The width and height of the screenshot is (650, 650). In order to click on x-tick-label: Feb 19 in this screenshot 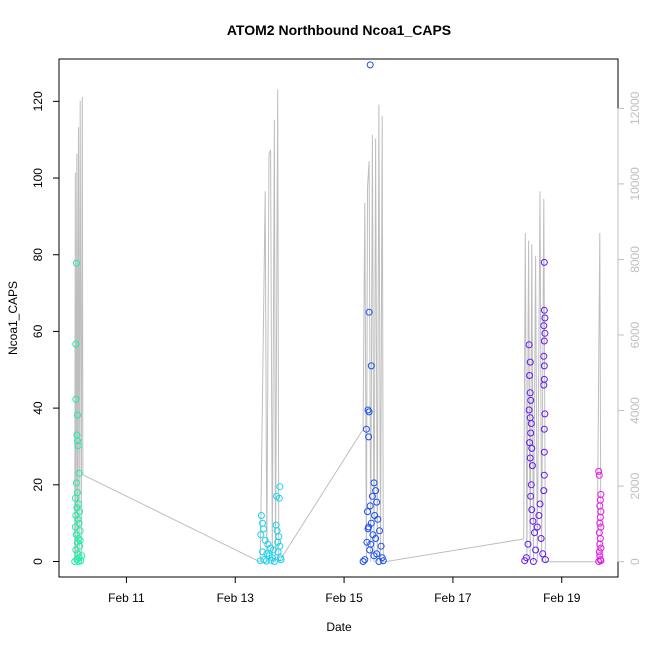, I will do `click(562, 598)`.